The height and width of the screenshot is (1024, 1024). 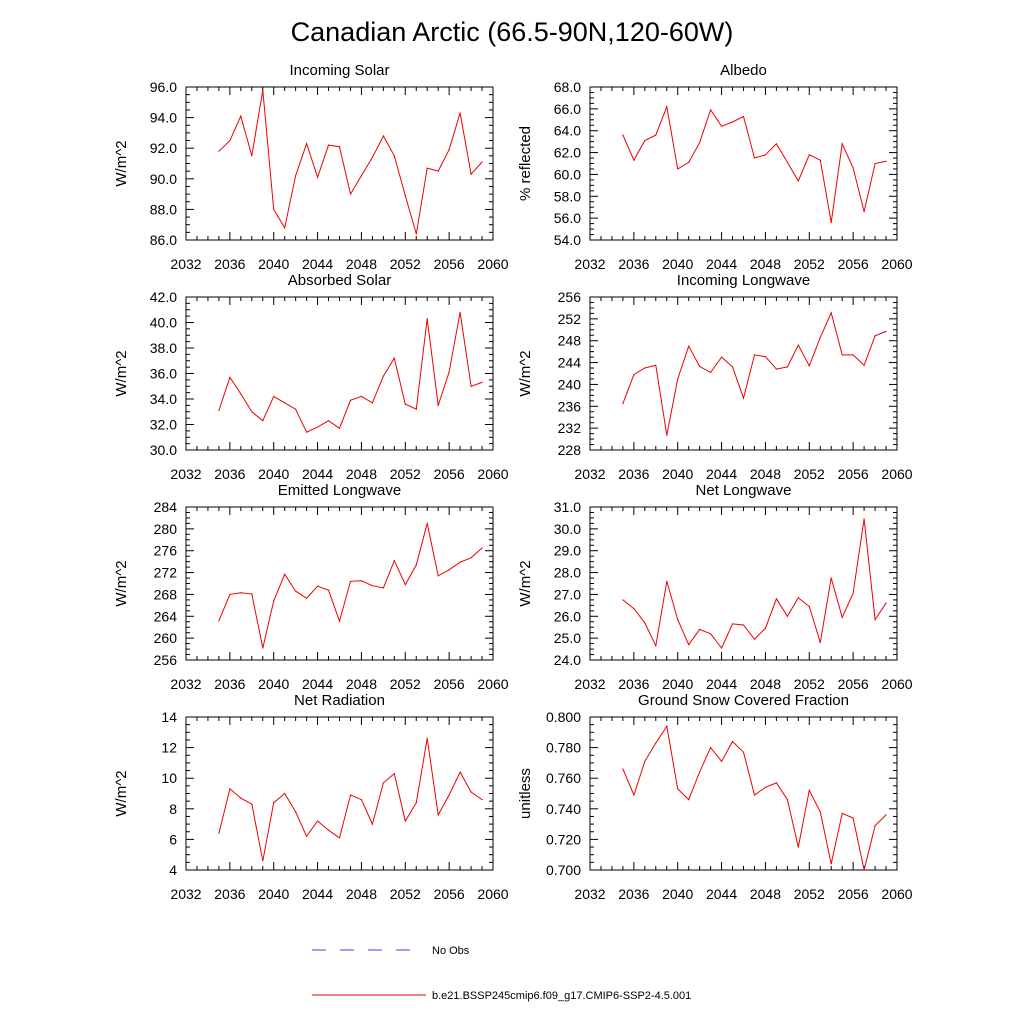 What do you see at coordinates (570, 363) in the screenshot?
I see `y-tick-label: 244` at bounding box center [570, 363].